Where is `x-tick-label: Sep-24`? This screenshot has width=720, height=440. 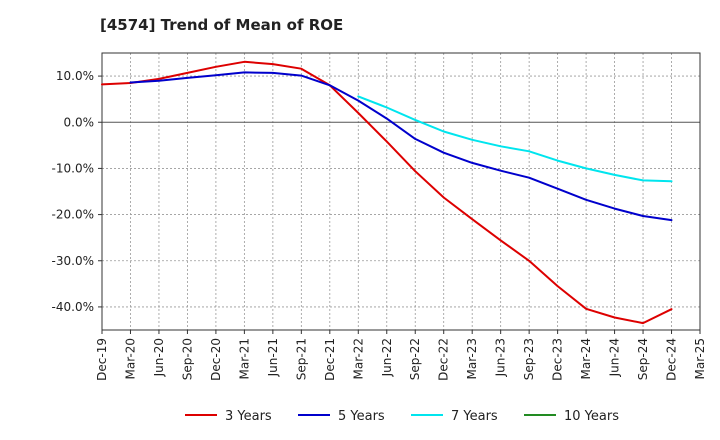 x-tick-label: Sep-24 is located at coordinates (643, 359).